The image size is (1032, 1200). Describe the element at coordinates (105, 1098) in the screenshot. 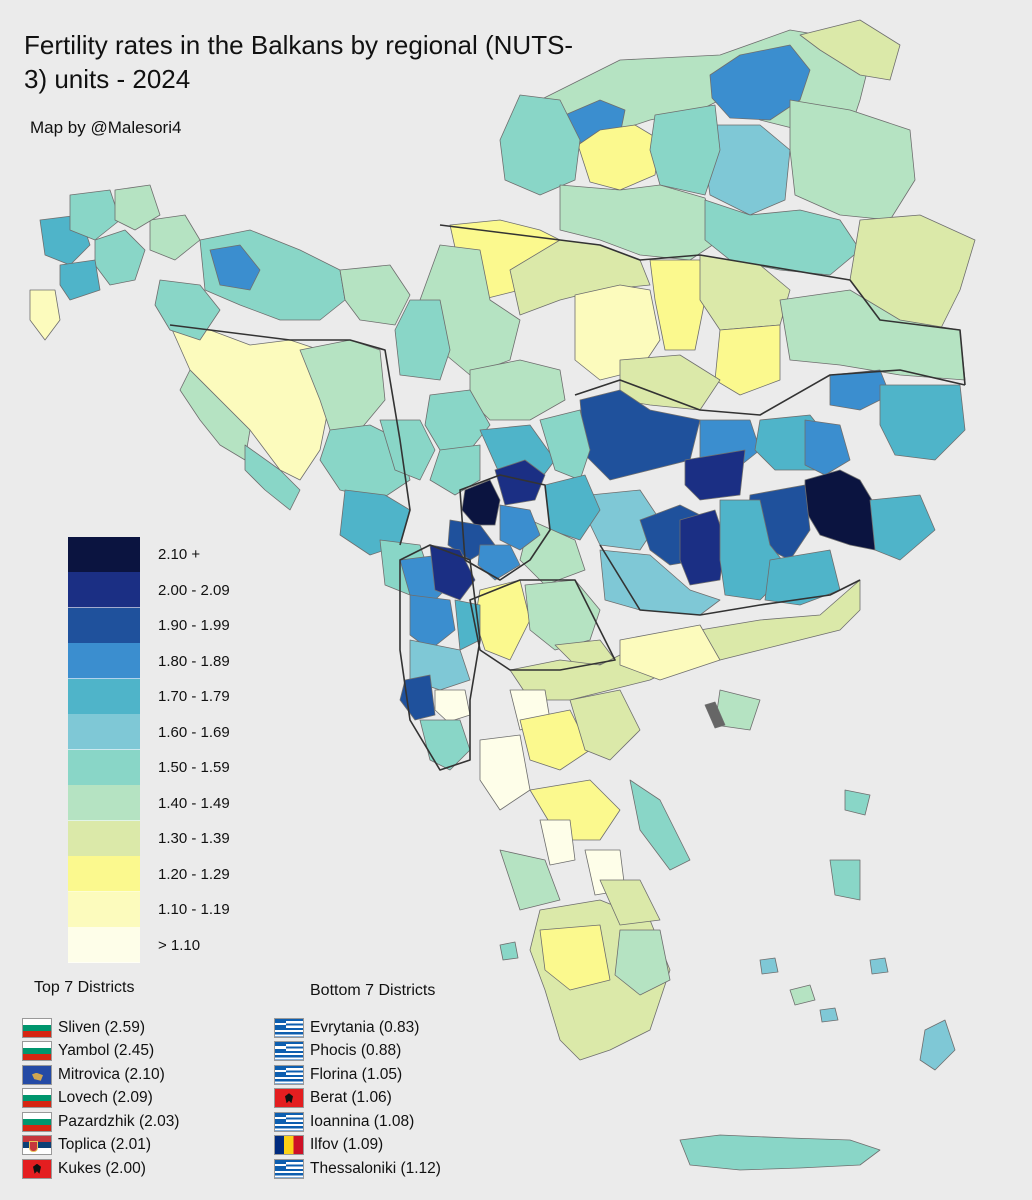

I see `district-label: Lovech (2.09)` at that location.